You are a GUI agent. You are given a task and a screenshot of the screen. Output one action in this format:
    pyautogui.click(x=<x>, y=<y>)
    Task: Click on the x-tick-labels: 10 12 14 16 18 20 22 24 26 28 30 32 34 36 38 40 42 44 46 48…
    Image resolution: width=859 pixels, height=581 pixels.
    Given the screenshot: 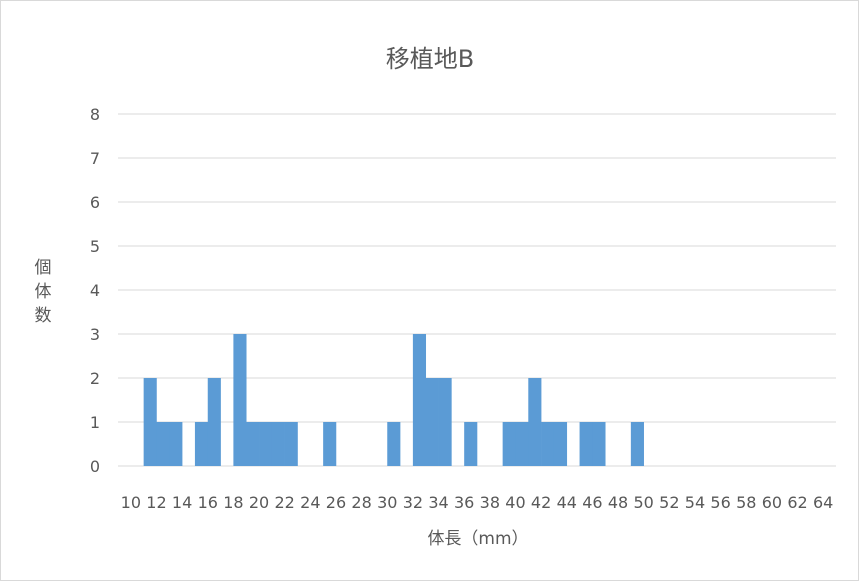 What is the action you would take?
    pyautogui.click(x=477, y=502)
    